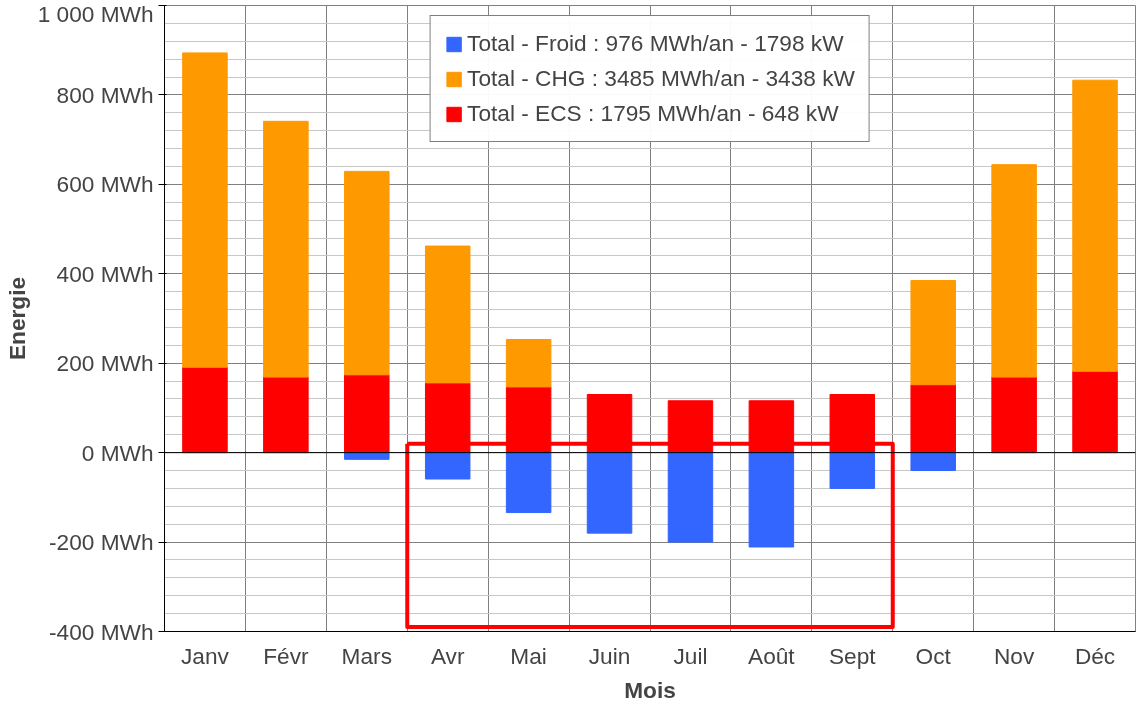 The width and height of the screenshot is (1145, 714). What do you see at coordinates (655, 43) in the screenshot?
I see `legend-label: Total - Froid : 976 MWh/an - 1798 kW` at bounding box center [655, 43].